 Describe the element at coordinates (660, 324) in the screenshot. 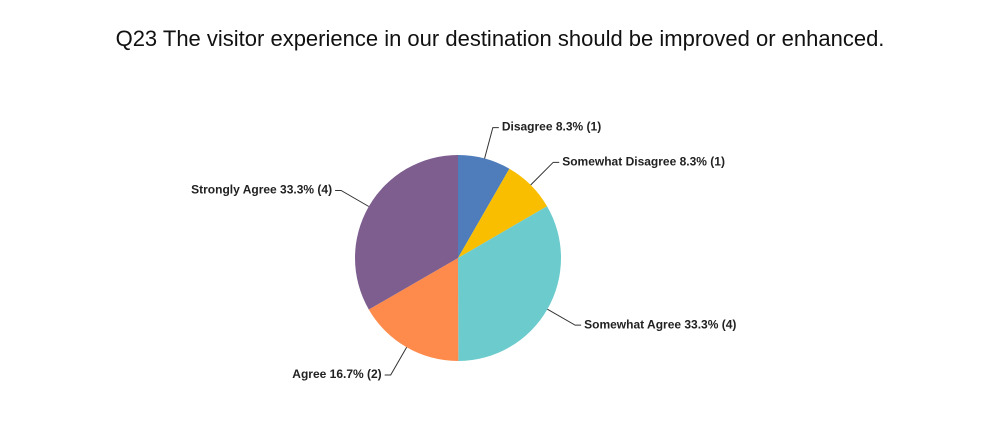

I see `data-label: Somewhat Agree 33.3% (4)` at that location.